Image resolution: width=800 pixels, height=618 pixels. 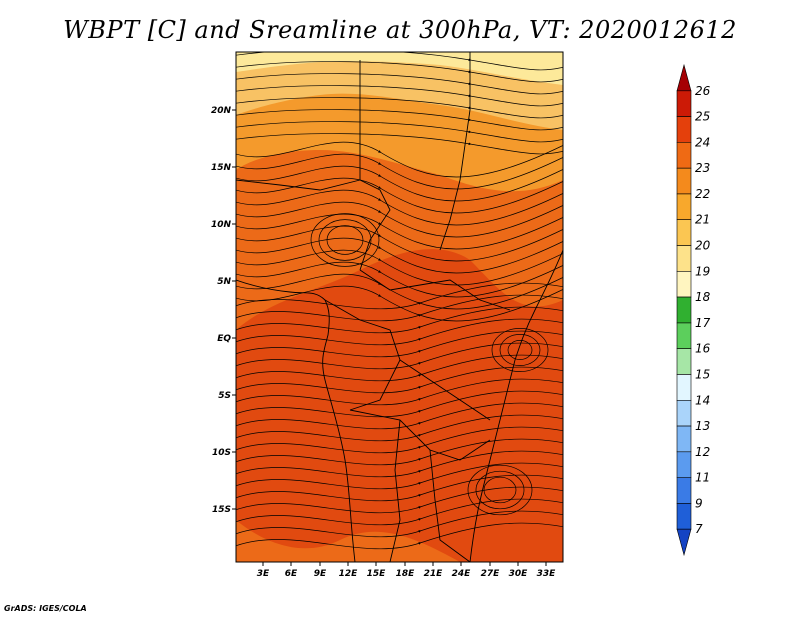 What do you see at coordinates (702, 142) in the screenshot?
I see `colorbar-level-label: 24` at bounding box center [702, 142].